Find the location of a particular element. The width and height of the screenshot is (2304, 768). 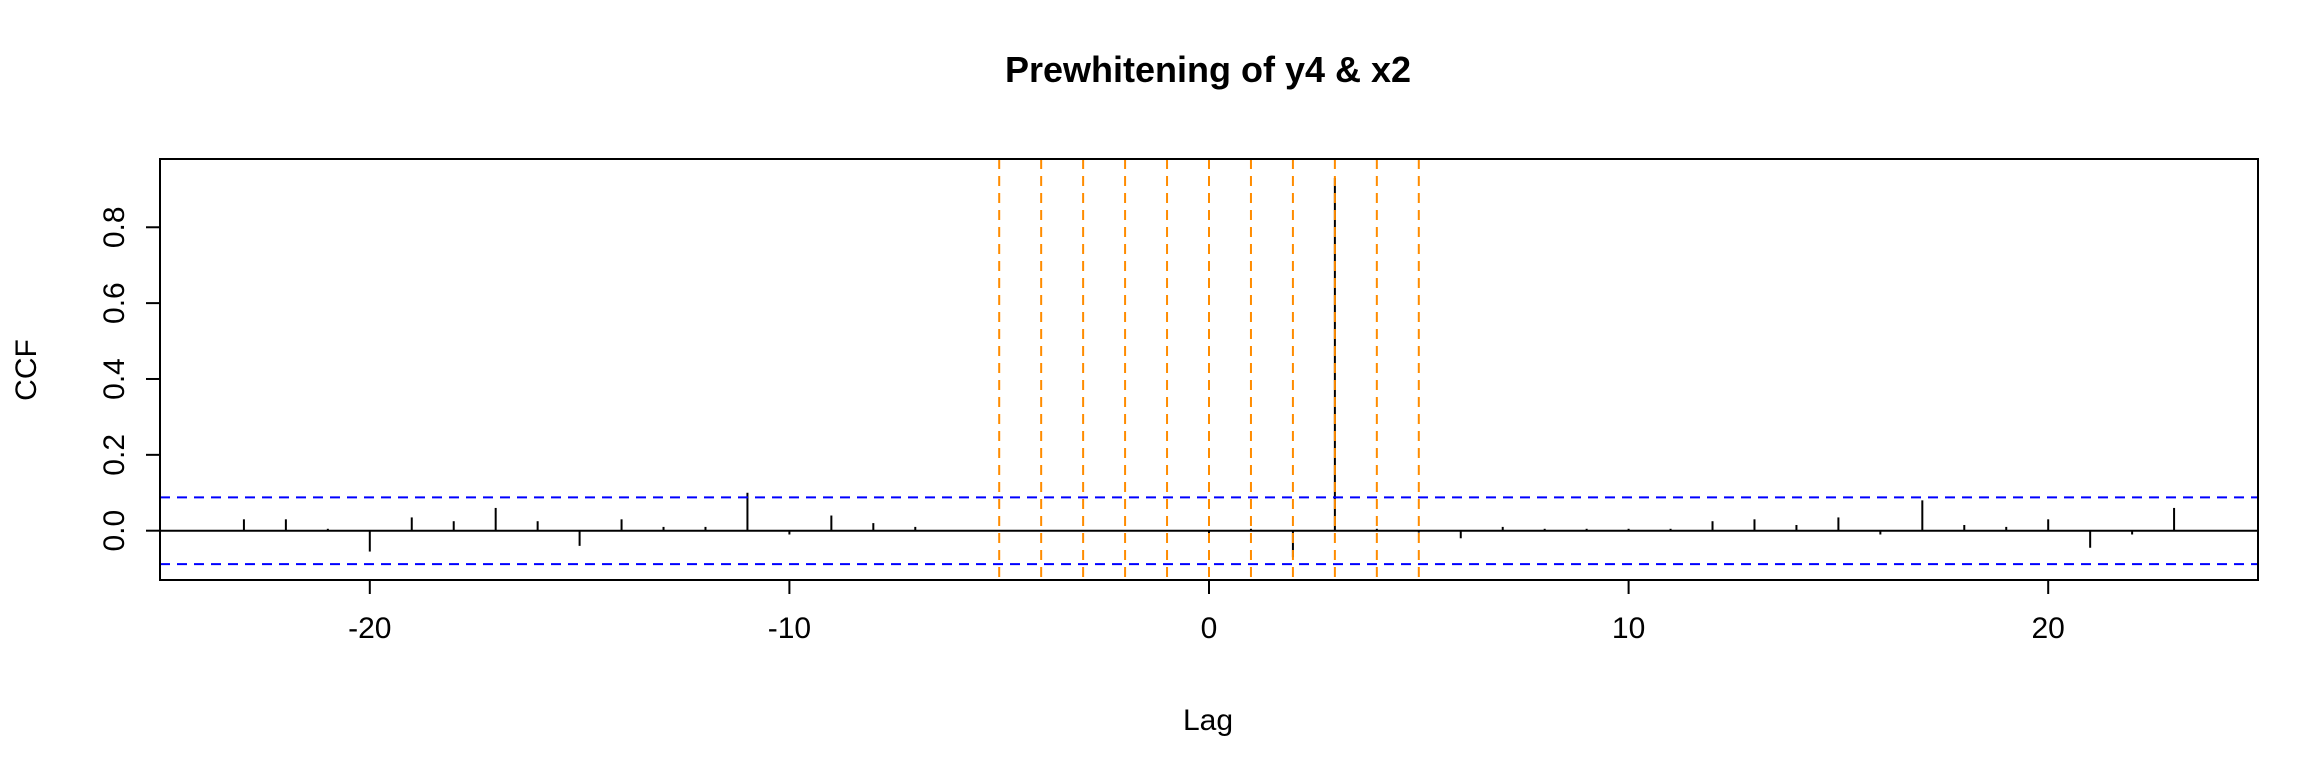

y-tick-label: 0.2 is located at coordinates (114, 455).